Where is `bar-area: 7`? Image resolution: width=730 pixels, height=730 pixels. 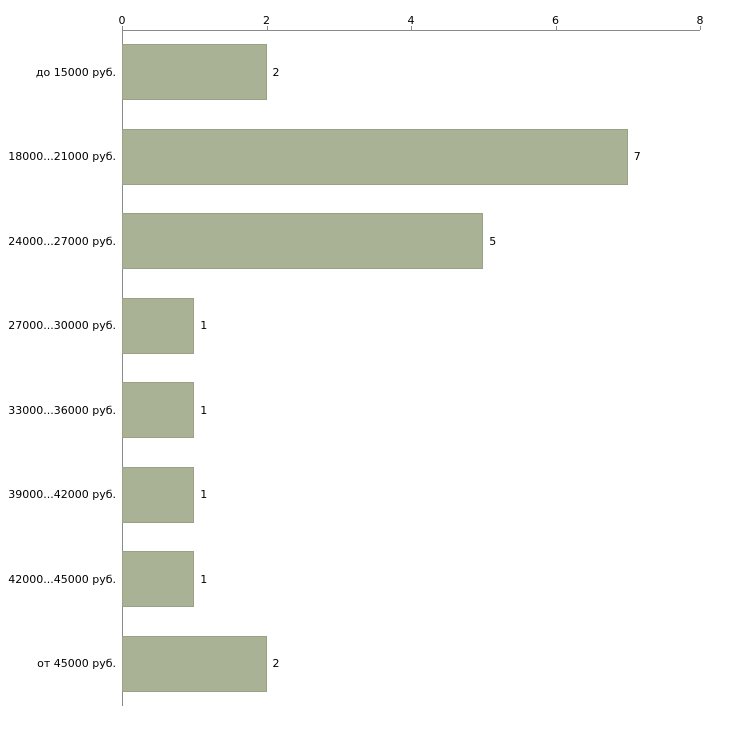 bar-area: 7 is located at coordinates (426, 156).